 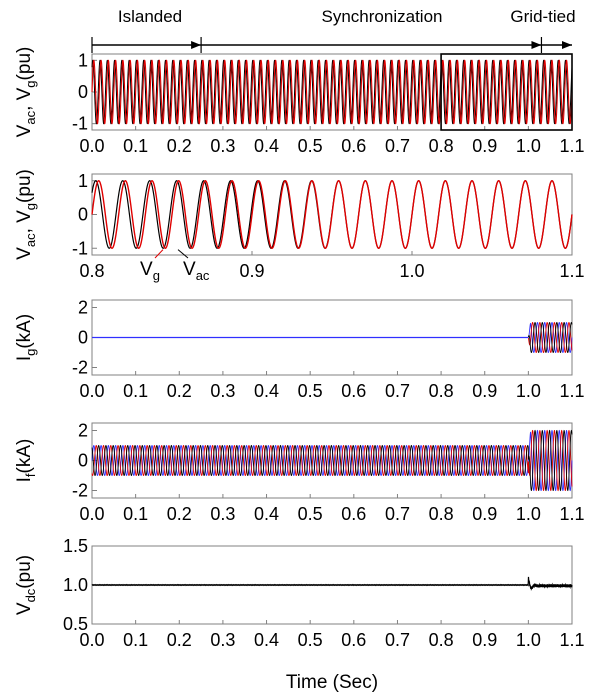 I want to click on y-axis-title-text: Vdc(pu), so click(x=26, y=585).